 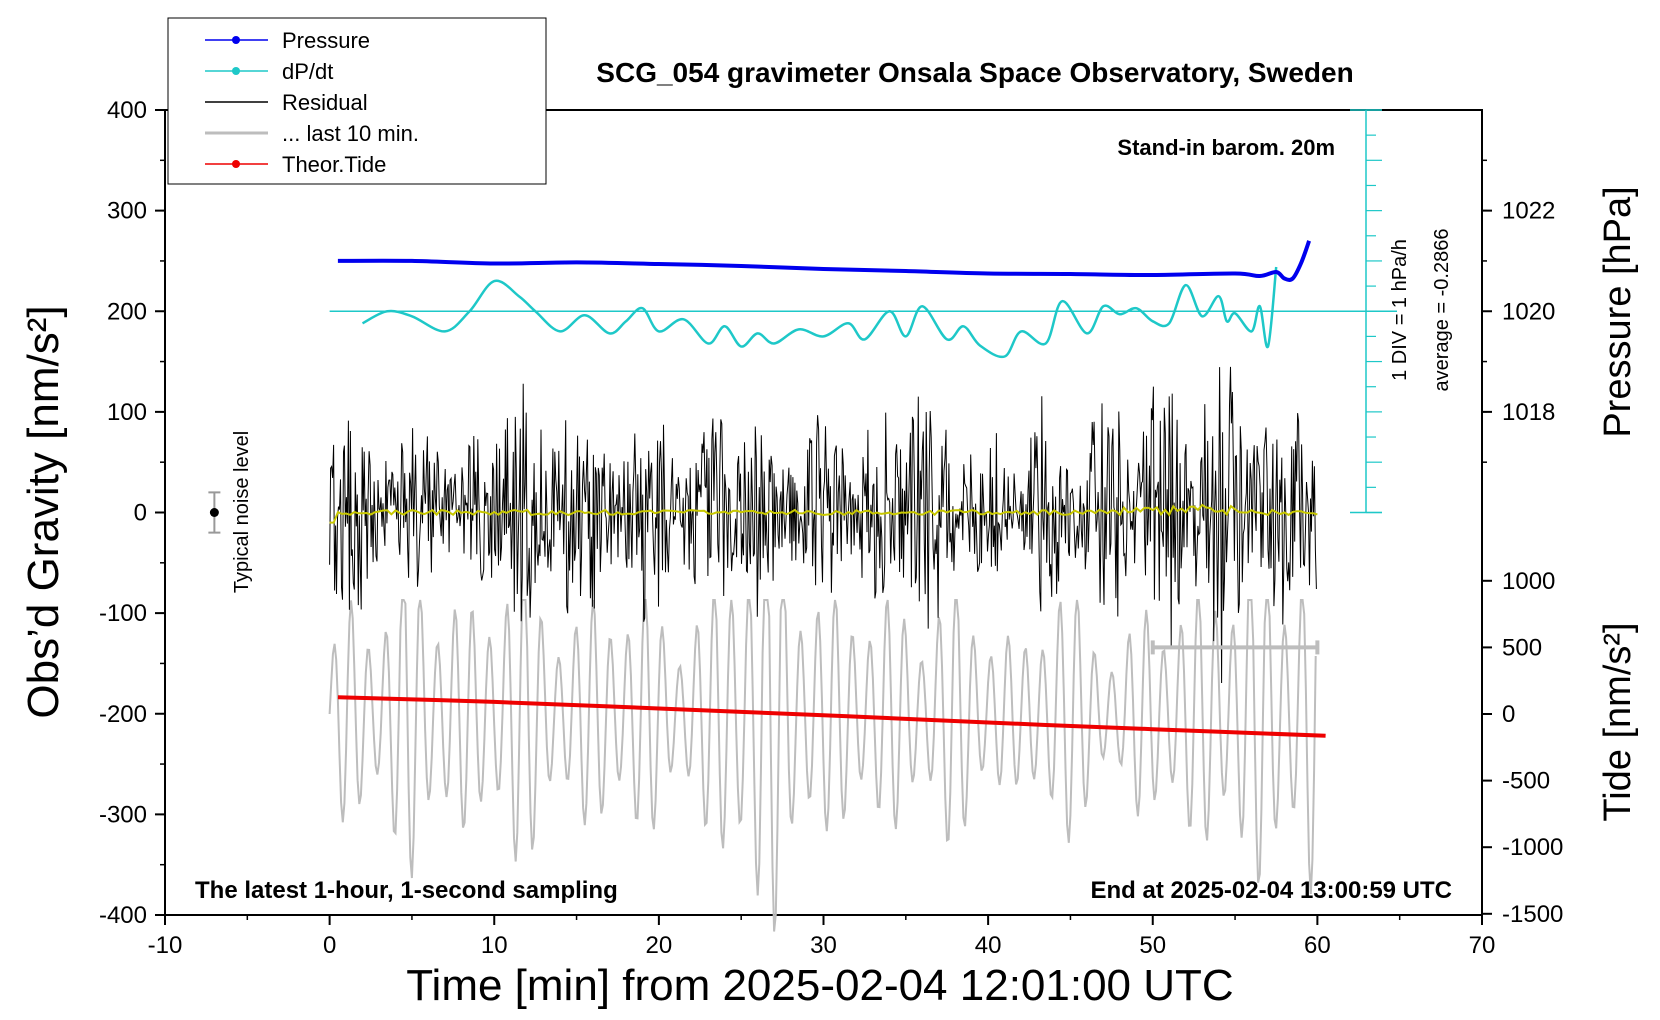 I want to click on tide-tick-label: 1000, so click(x=1528, y=581).